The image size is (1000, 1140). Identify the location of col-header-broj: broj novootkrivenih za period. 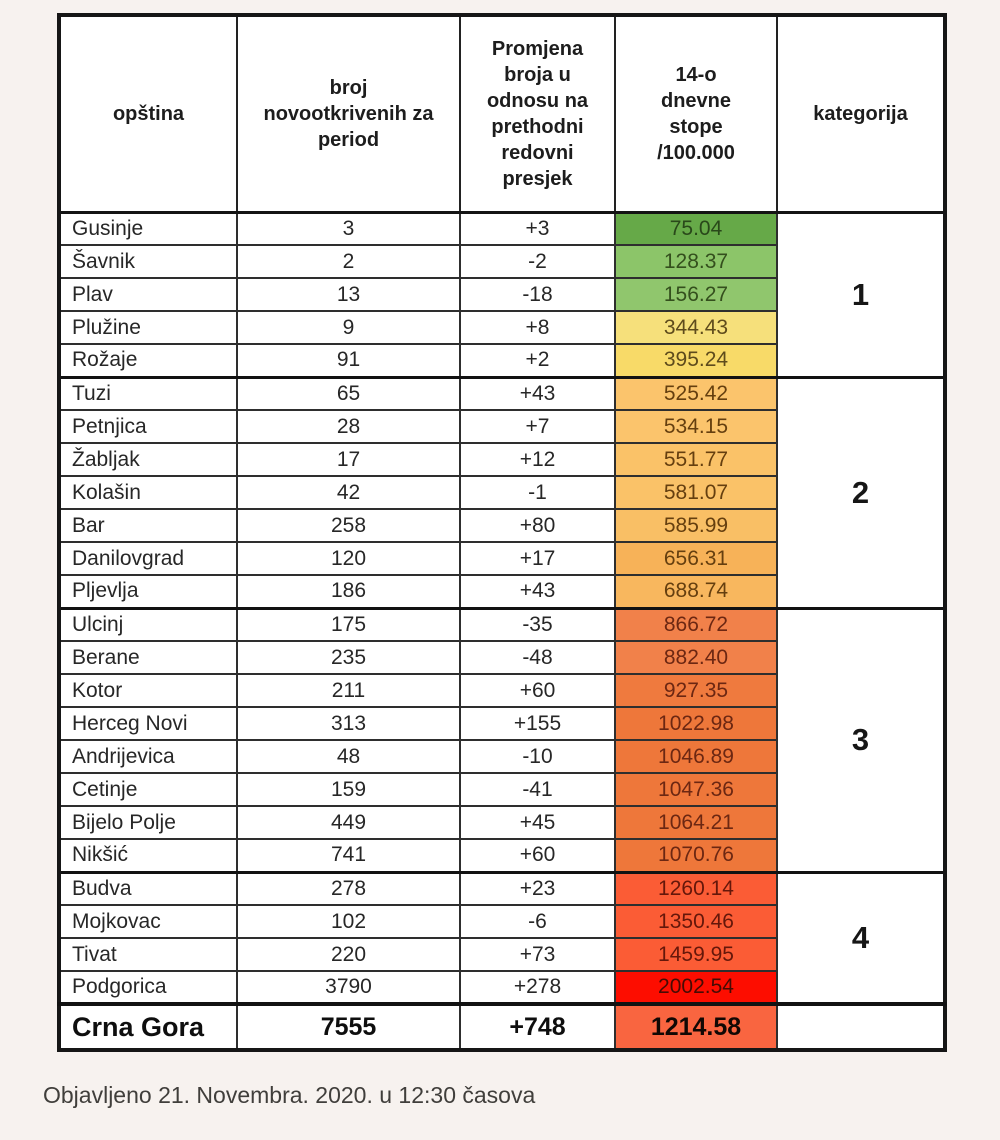
(348, 114).